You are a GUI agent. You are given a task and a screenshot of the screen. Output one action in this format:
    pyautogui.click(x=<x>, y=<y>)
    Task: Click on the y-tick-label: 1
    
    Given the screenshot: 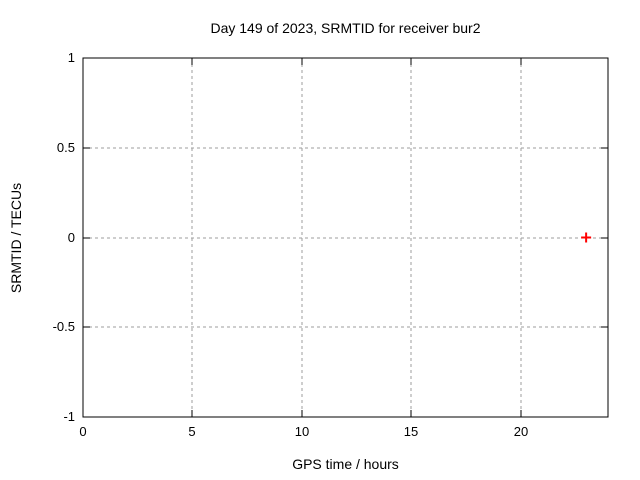 What is the action you would take?
    pyautogui.click(x=71, y=57)
    